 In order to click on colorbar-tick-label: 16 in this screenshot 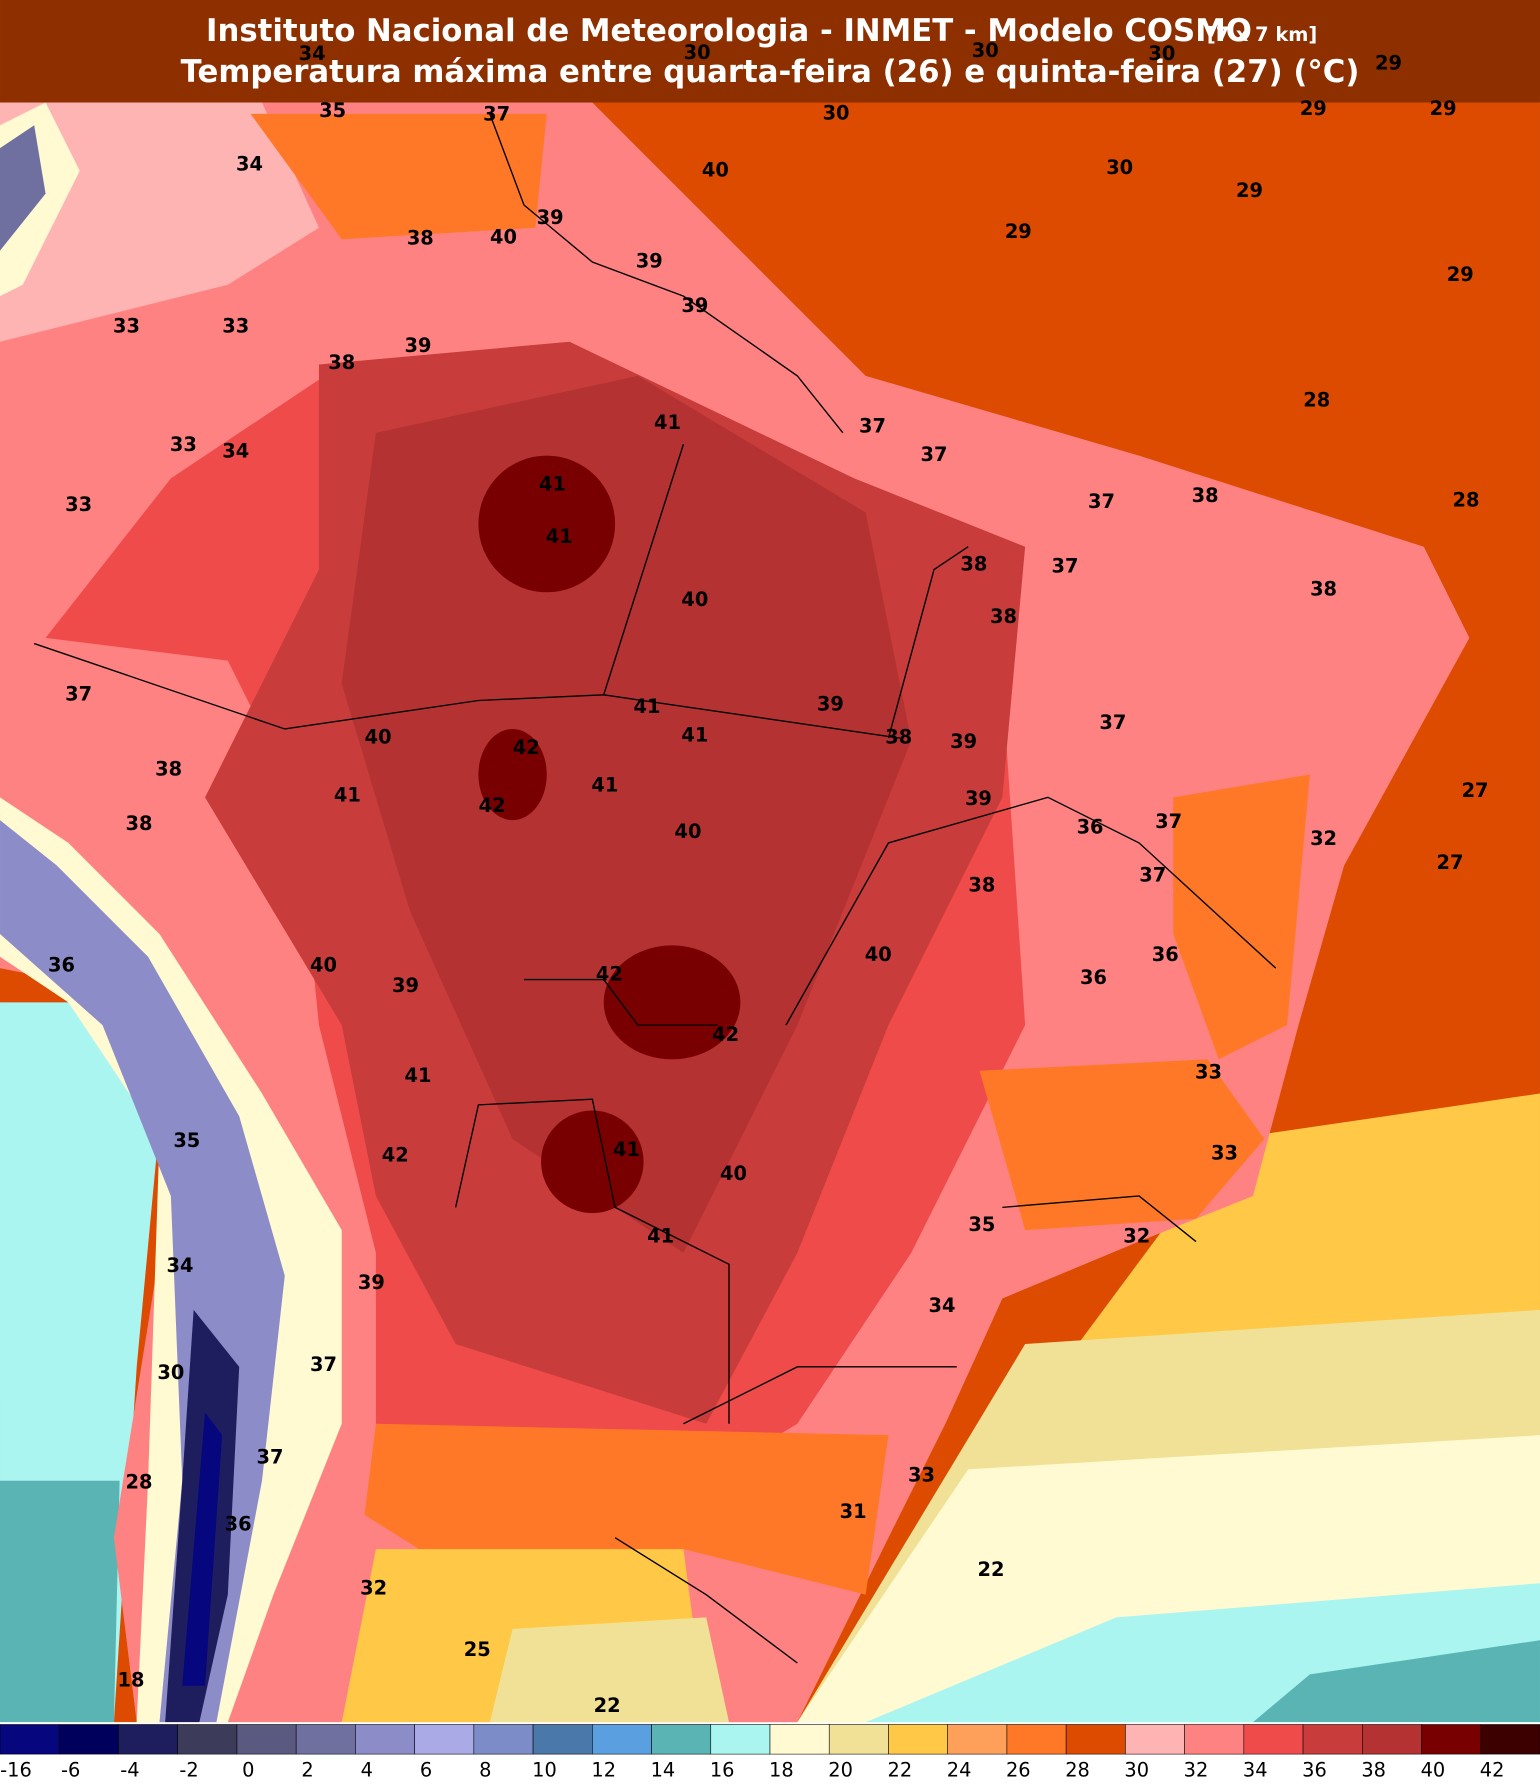, I will do `click(722, 1770)`.